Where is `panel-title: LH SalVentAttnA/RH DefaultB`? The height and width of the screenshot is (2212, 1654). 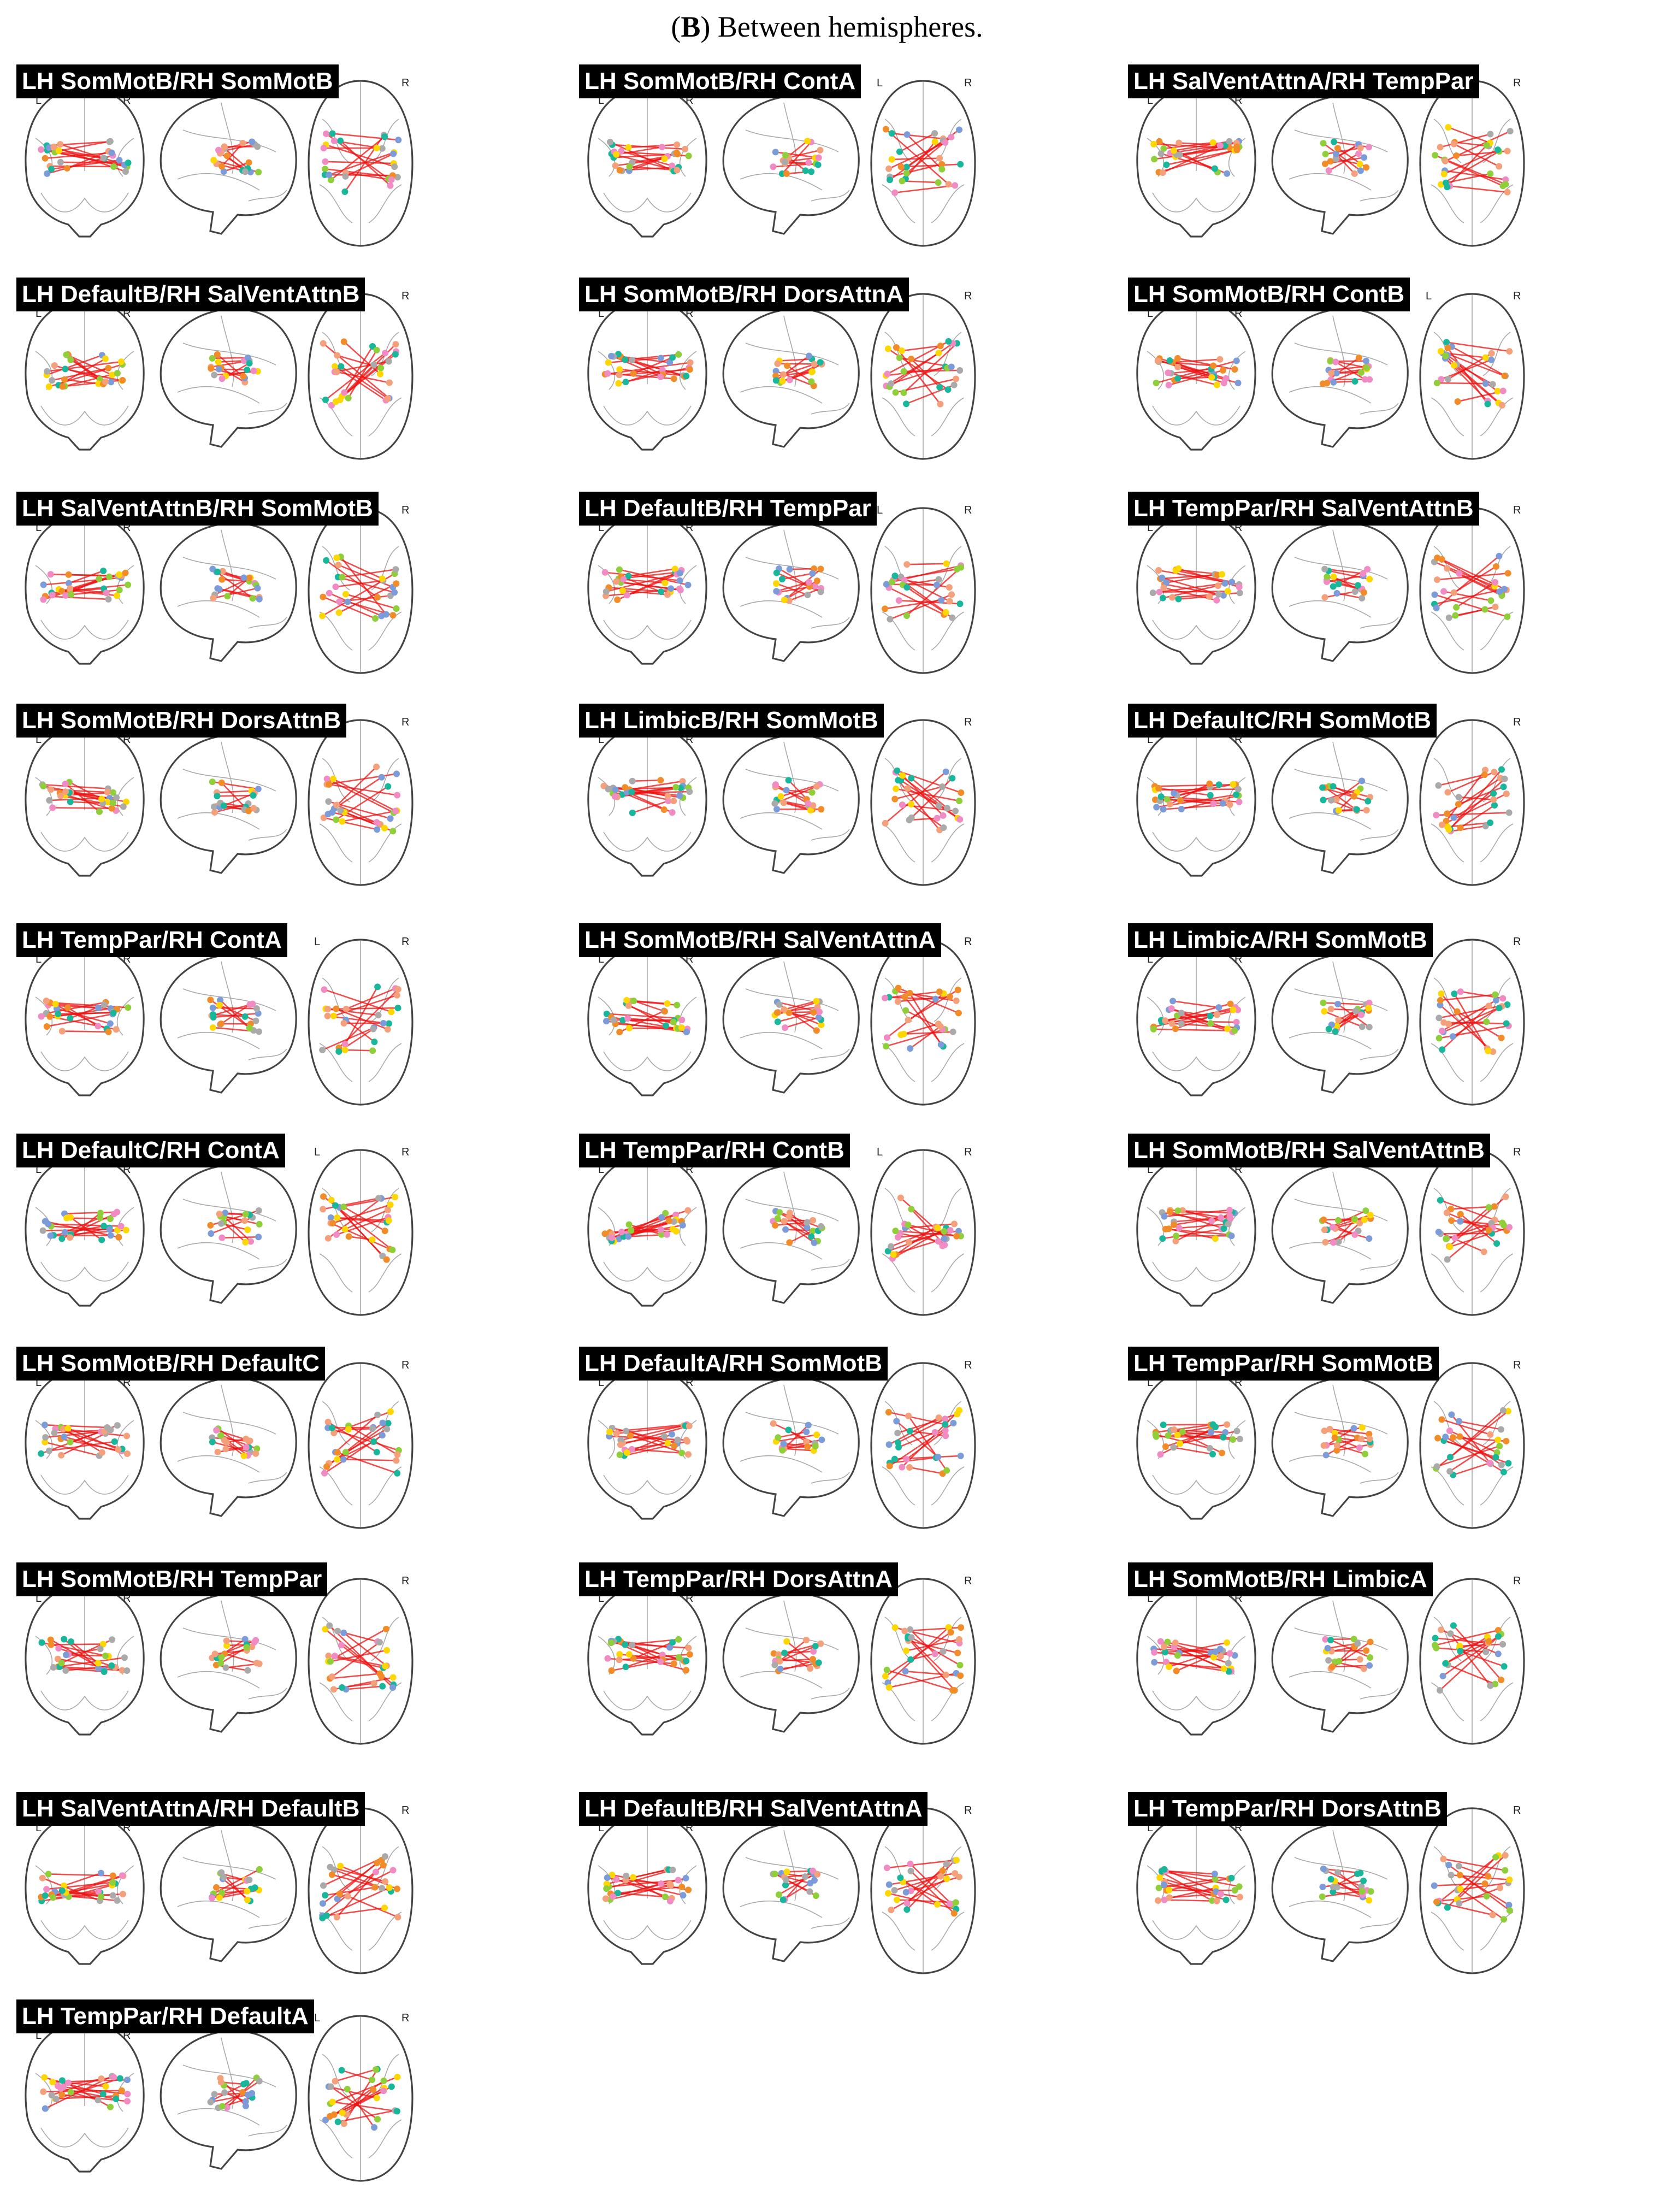 panel-title: LH SalVentAttnA/RH DefaultB is located at coordinates (190, 1809).